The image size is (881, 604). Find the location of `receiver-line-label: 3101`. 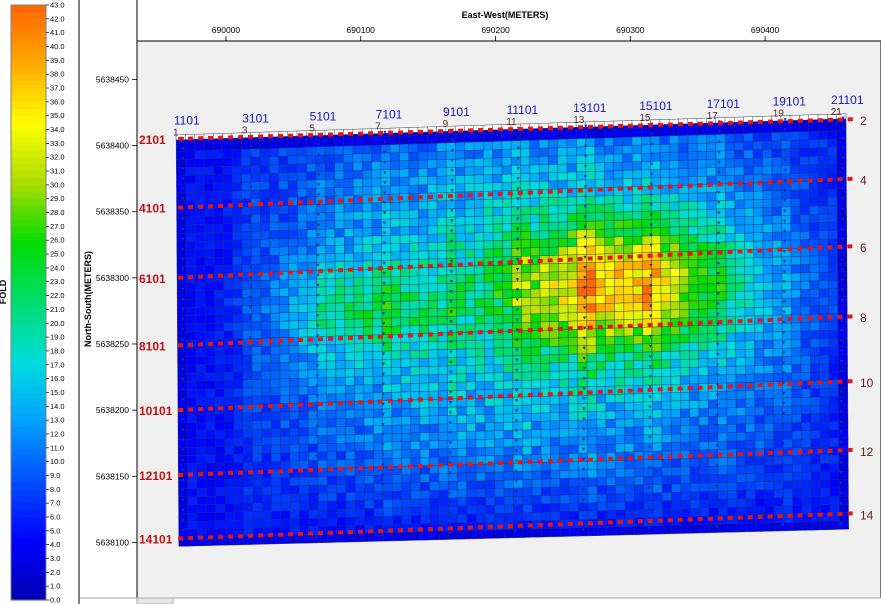

receiver-line-label: 3101 is located at coordinates (255, 119).